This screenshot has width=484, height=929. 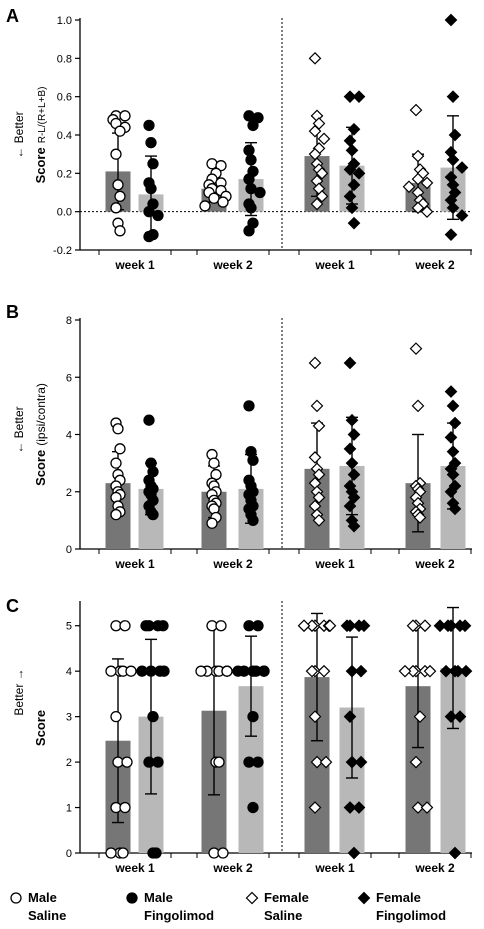 What do you see at coordinates (69, 378) in the screenshot?
I see `y-tick-label: 6` at bounding box center [69, 378].